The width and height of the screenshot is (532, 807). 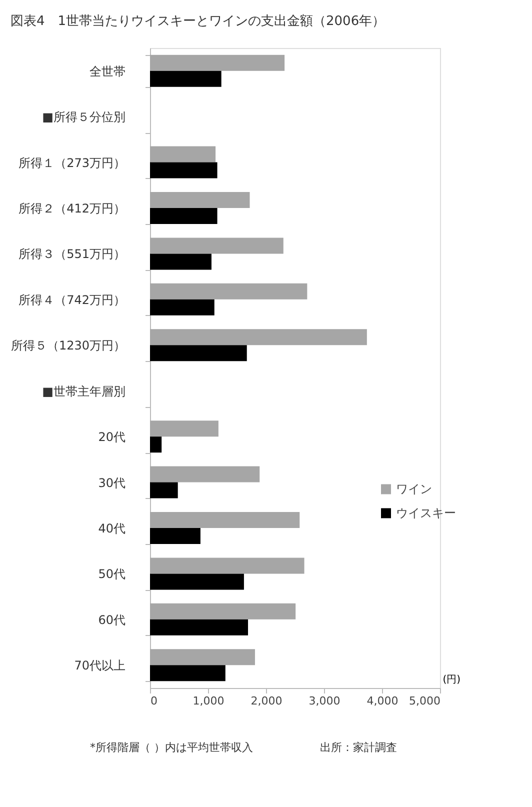 What do you see at coordinates (108, 71) in the screenshot?
I see `y-tick-label: 全世帯` at bounding box center [108, 71].